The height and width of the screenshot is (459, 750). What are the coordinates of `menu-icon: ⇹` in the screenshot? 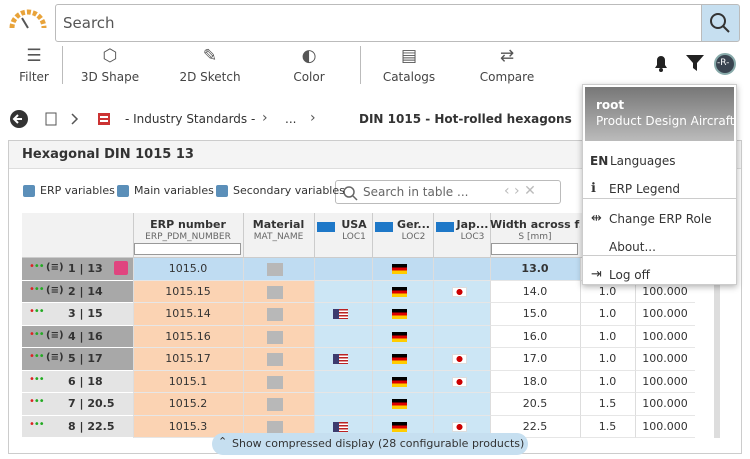 It's located at (596, 218).